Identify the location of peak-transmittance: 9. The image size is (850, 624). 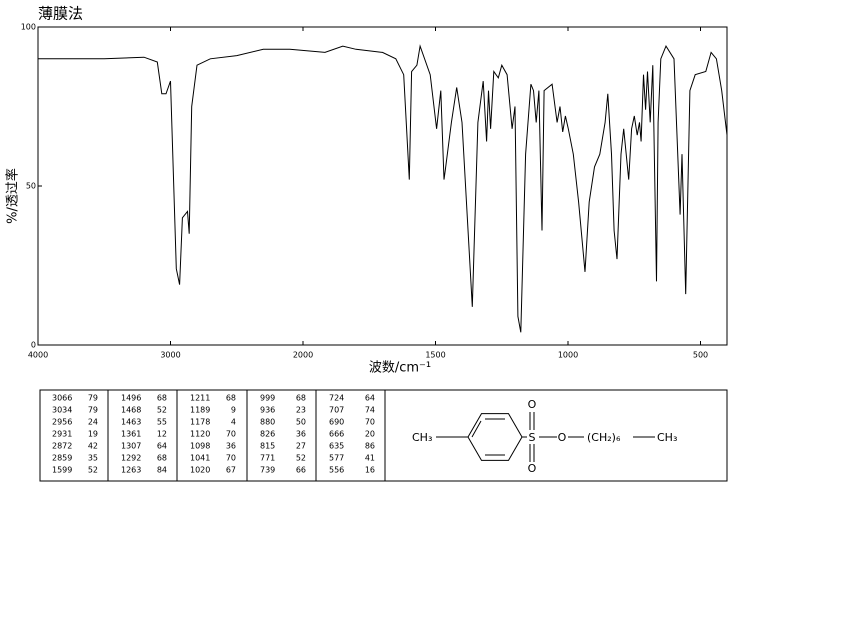
(233, 410).